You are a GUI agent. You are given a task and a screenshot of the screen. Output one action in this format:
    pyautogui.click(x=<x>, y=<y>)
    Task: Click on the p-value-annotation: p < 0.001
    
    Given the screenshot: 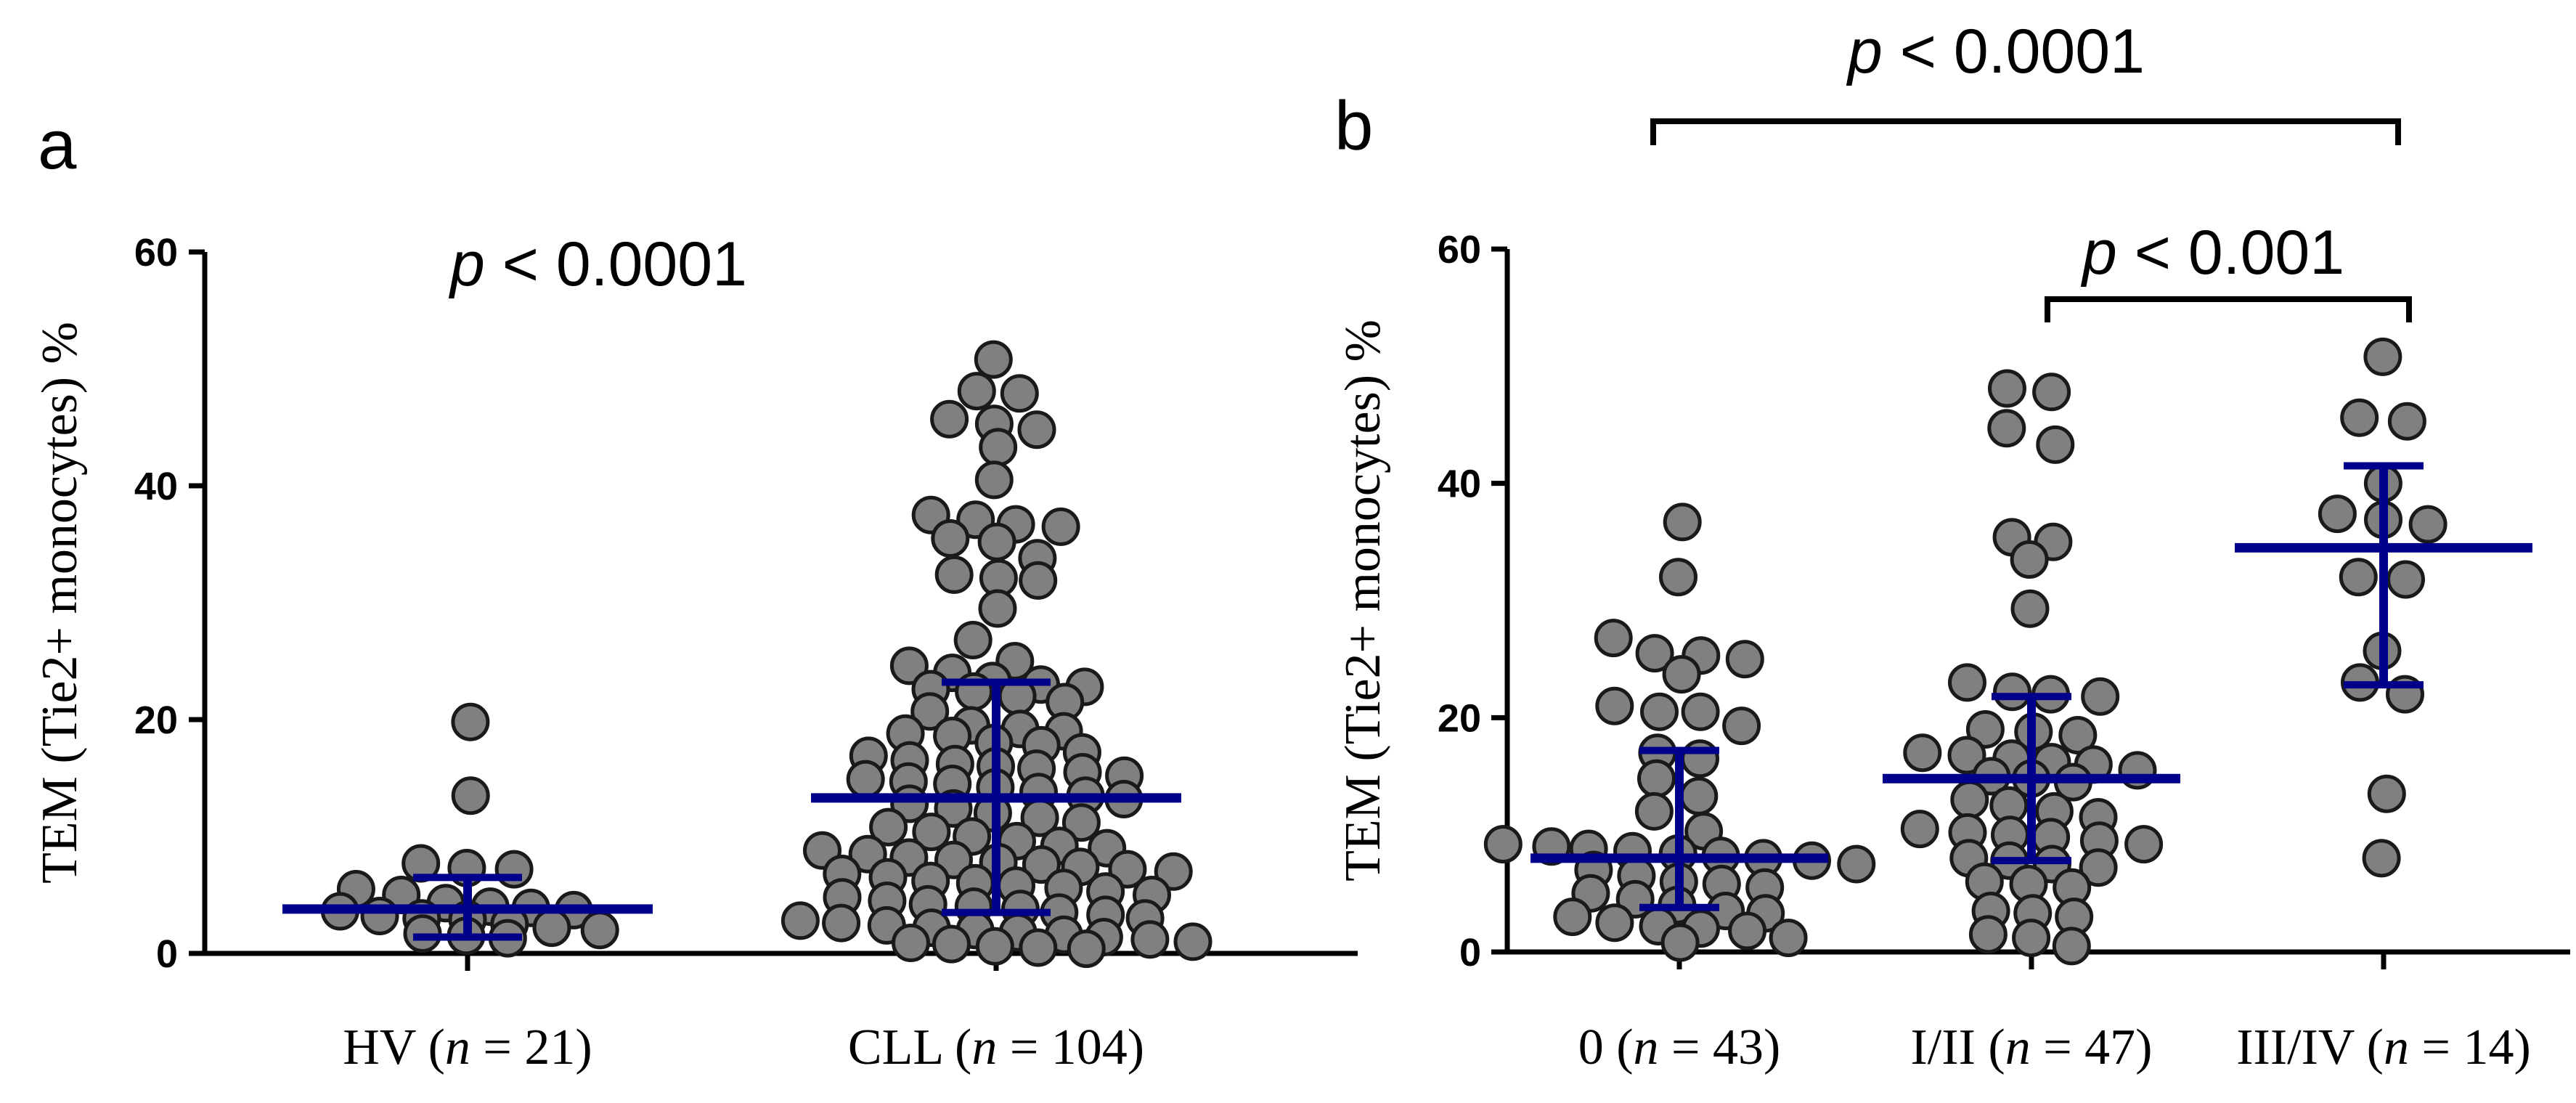 What is the action you would take?
    pyautogui.click(x=2212, y=253)
    